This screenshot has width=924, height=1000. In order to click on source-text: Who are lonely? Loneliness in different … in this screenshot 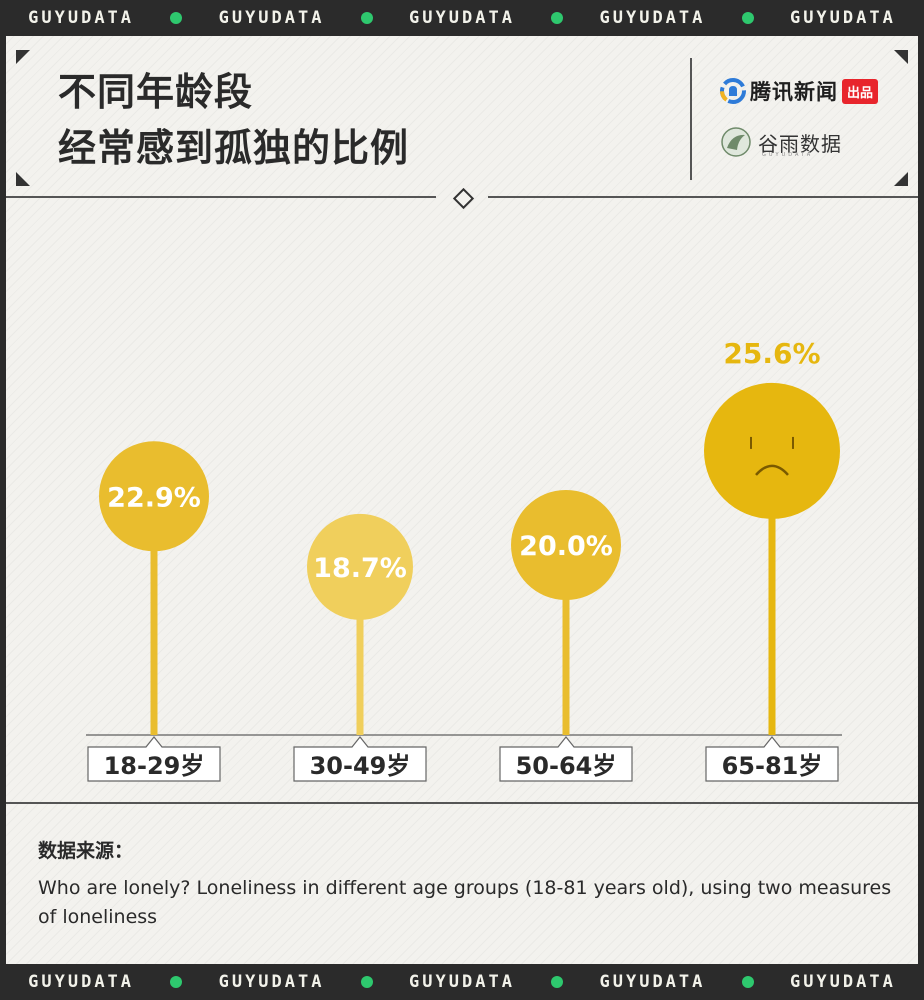, I will do `click(465, 902)`.